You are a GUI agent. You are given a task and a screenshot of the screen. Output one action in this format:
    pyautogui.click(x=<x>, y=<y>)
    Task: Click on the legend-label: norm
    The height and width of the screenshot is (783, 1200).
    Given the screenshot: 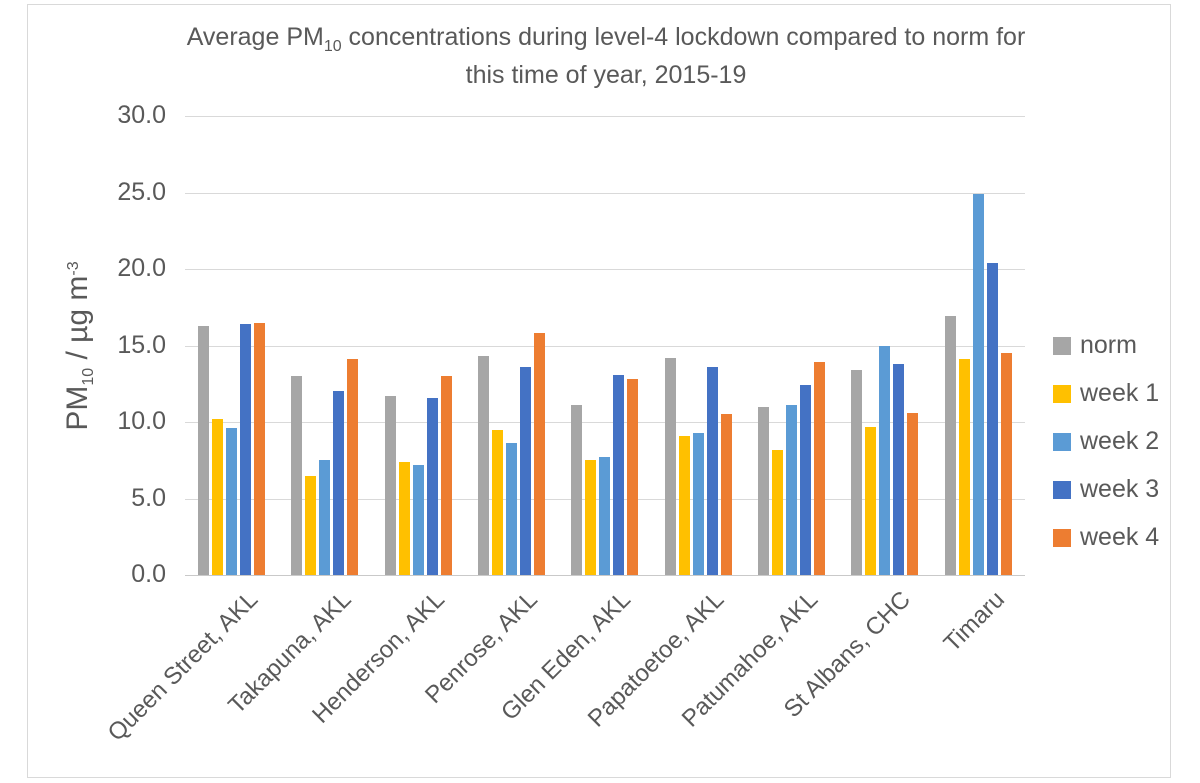 What is the action you would take?
    pyautogui.click(x=1108, y=345)
    